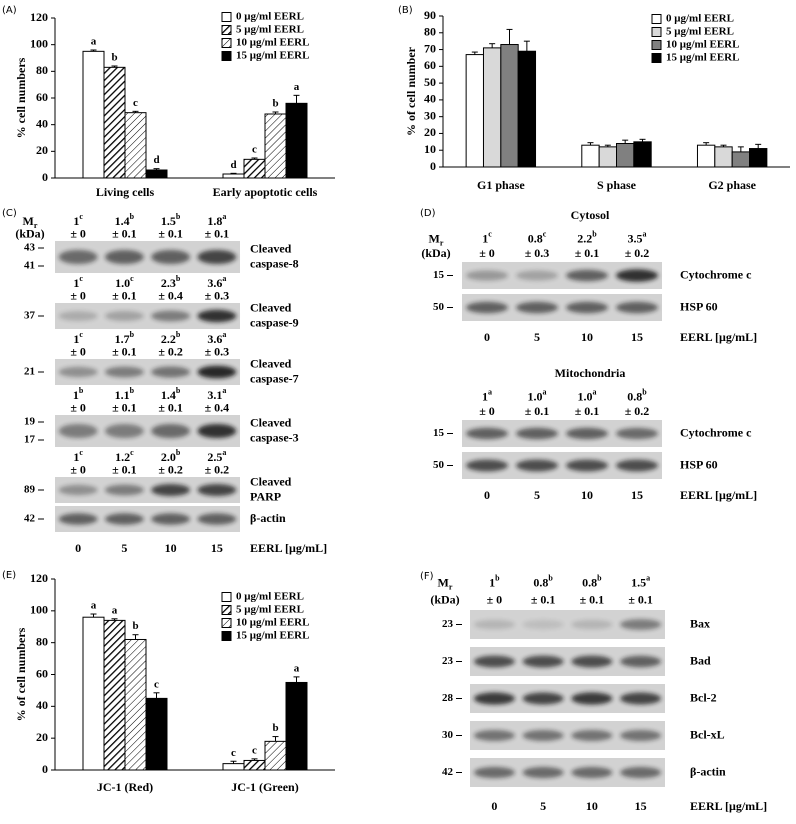 The width and height of the screenshot is (796, 824). What do you see at coordinates (217, 548) in the screenshot?
I see `lane-label: 15` at bounding box center [217, 548].